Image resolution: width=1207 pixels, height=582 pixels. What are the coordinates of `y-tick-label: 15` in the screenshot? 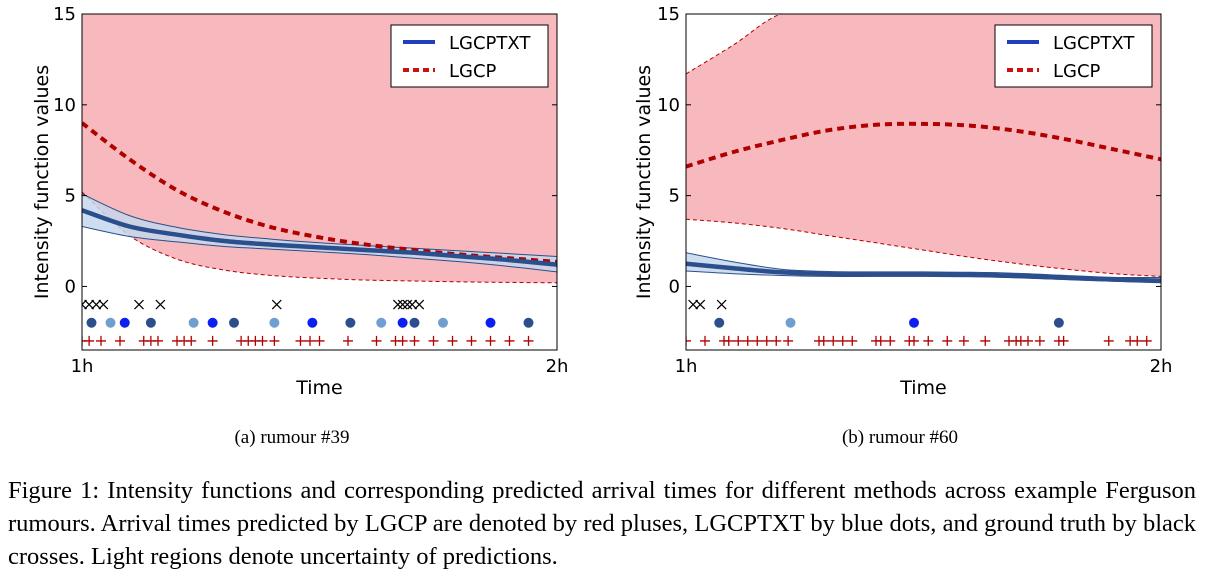 It's located at (668, 14).